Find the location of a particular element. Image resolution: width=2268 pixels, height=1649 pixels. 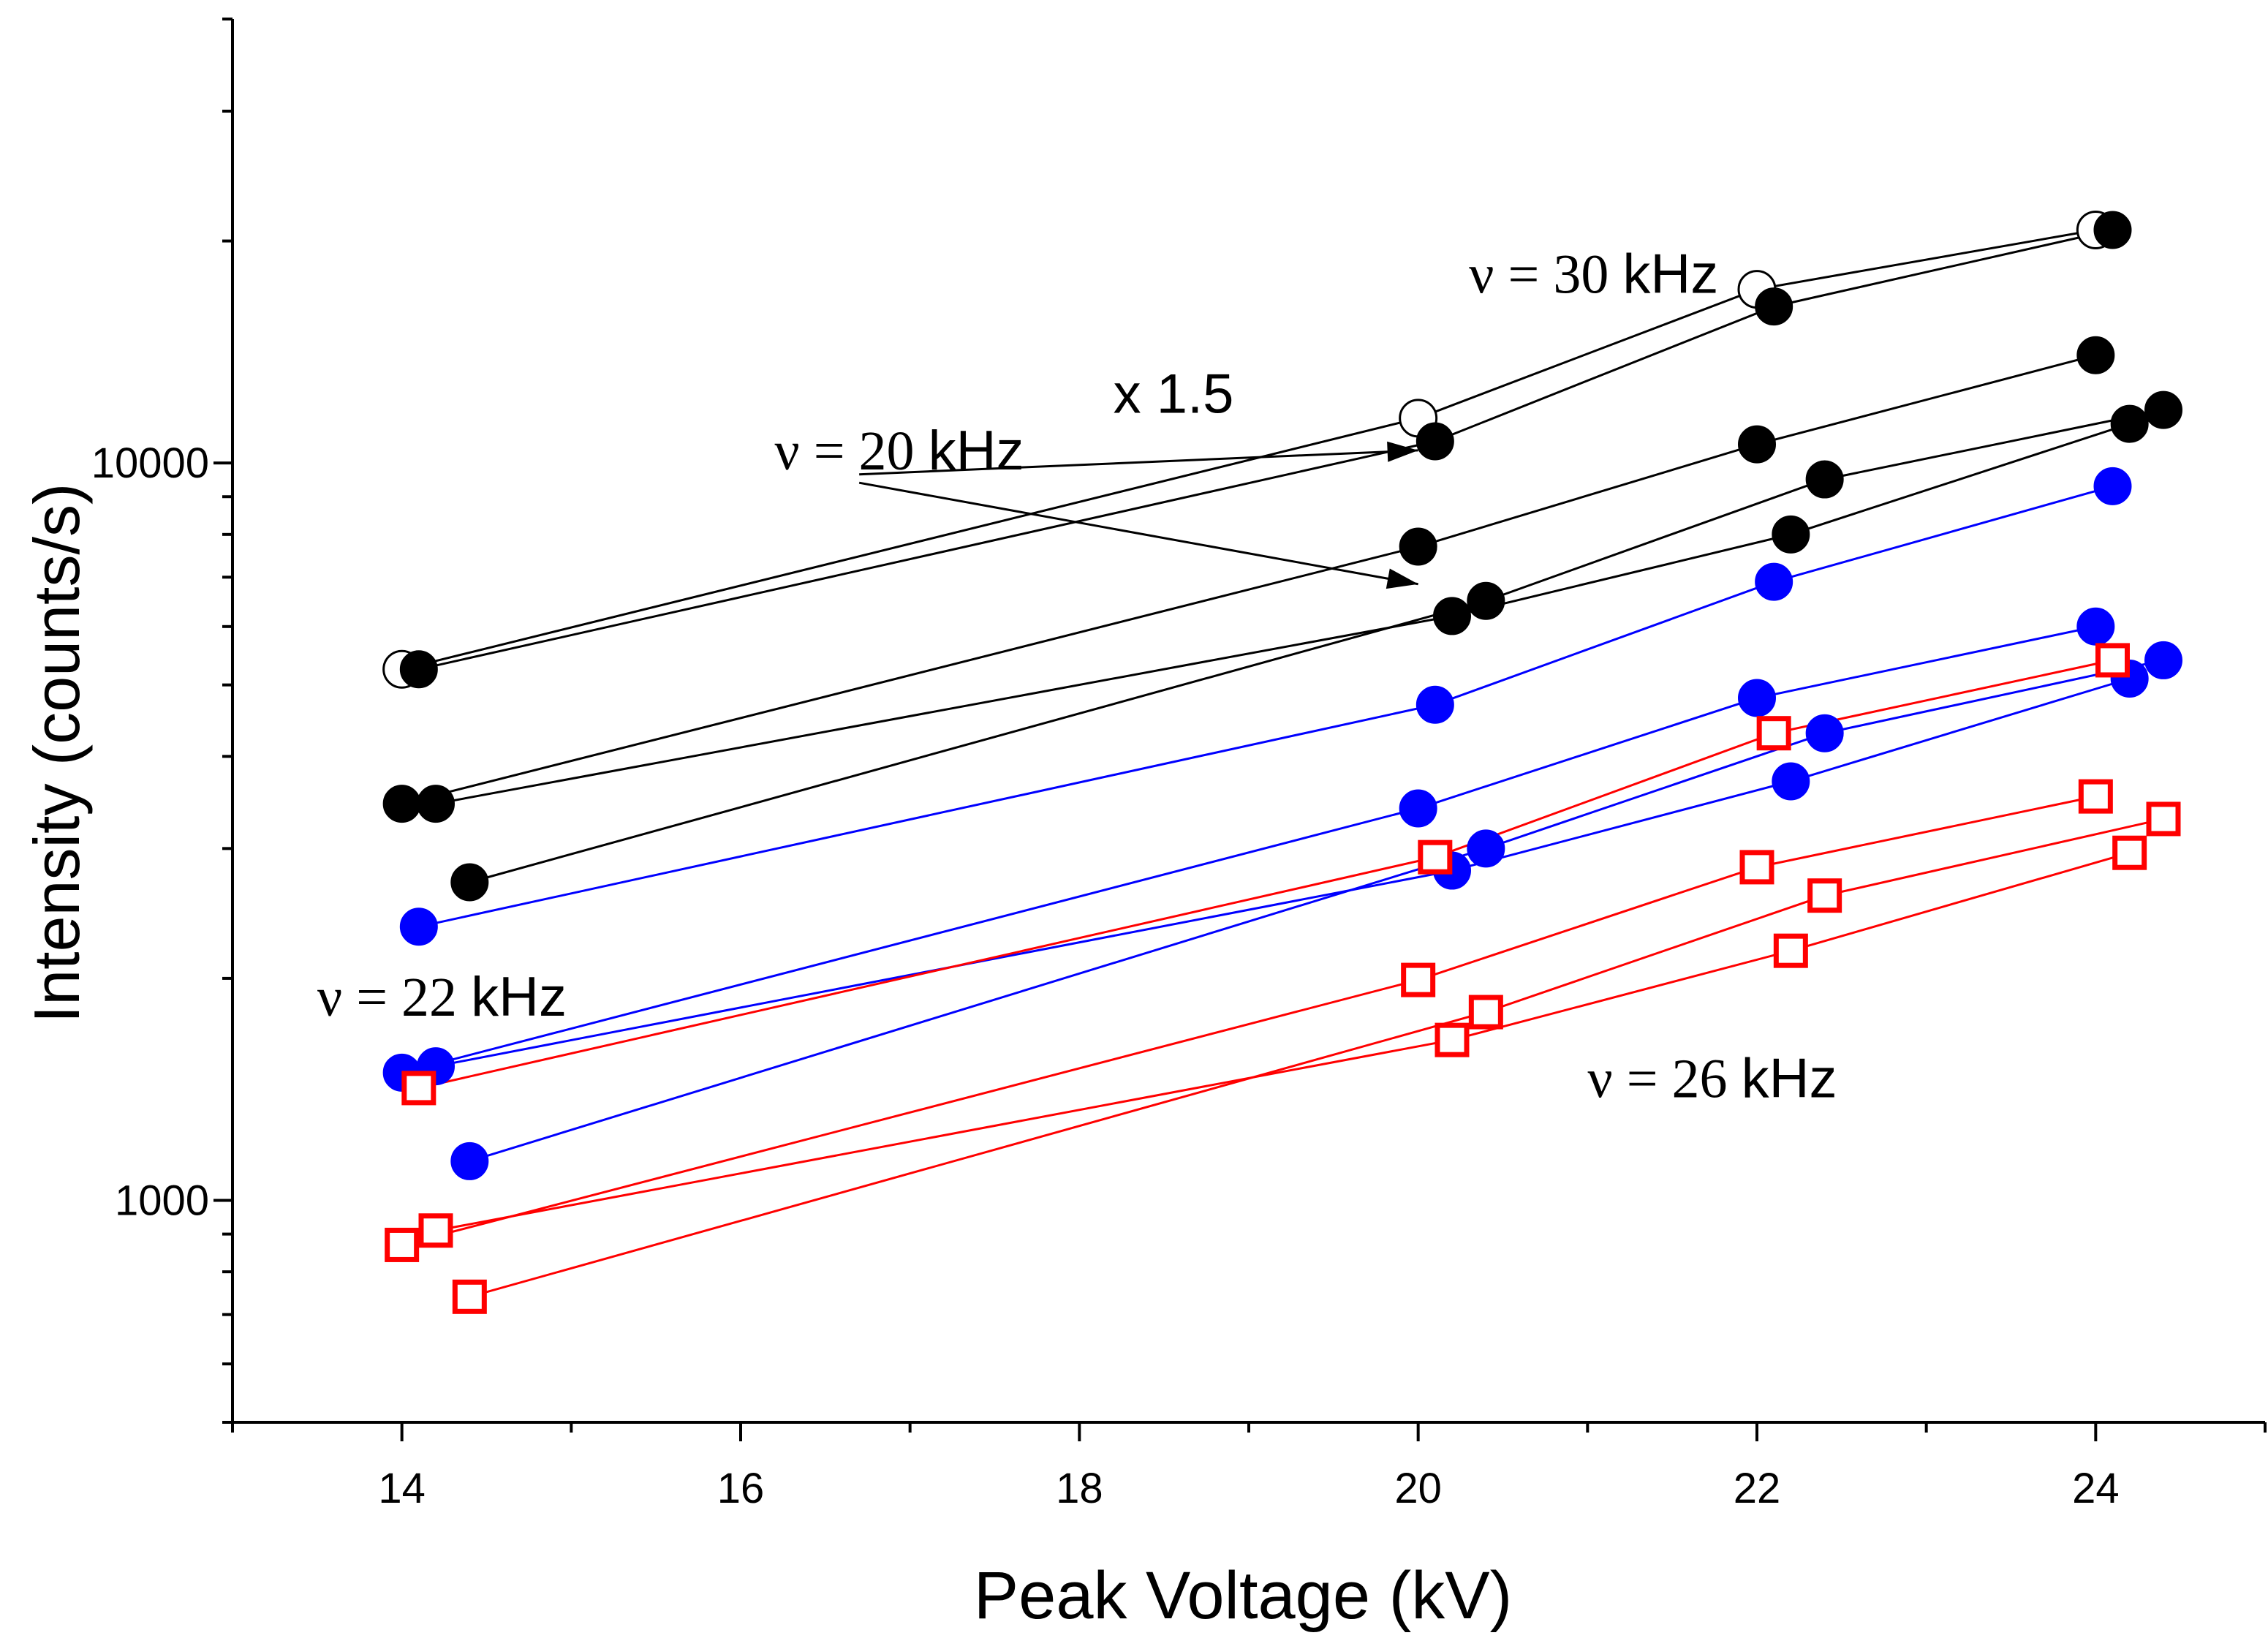

annotation-nu-20khz-symbol: ν = 20 is located at coordinates (851, 451).